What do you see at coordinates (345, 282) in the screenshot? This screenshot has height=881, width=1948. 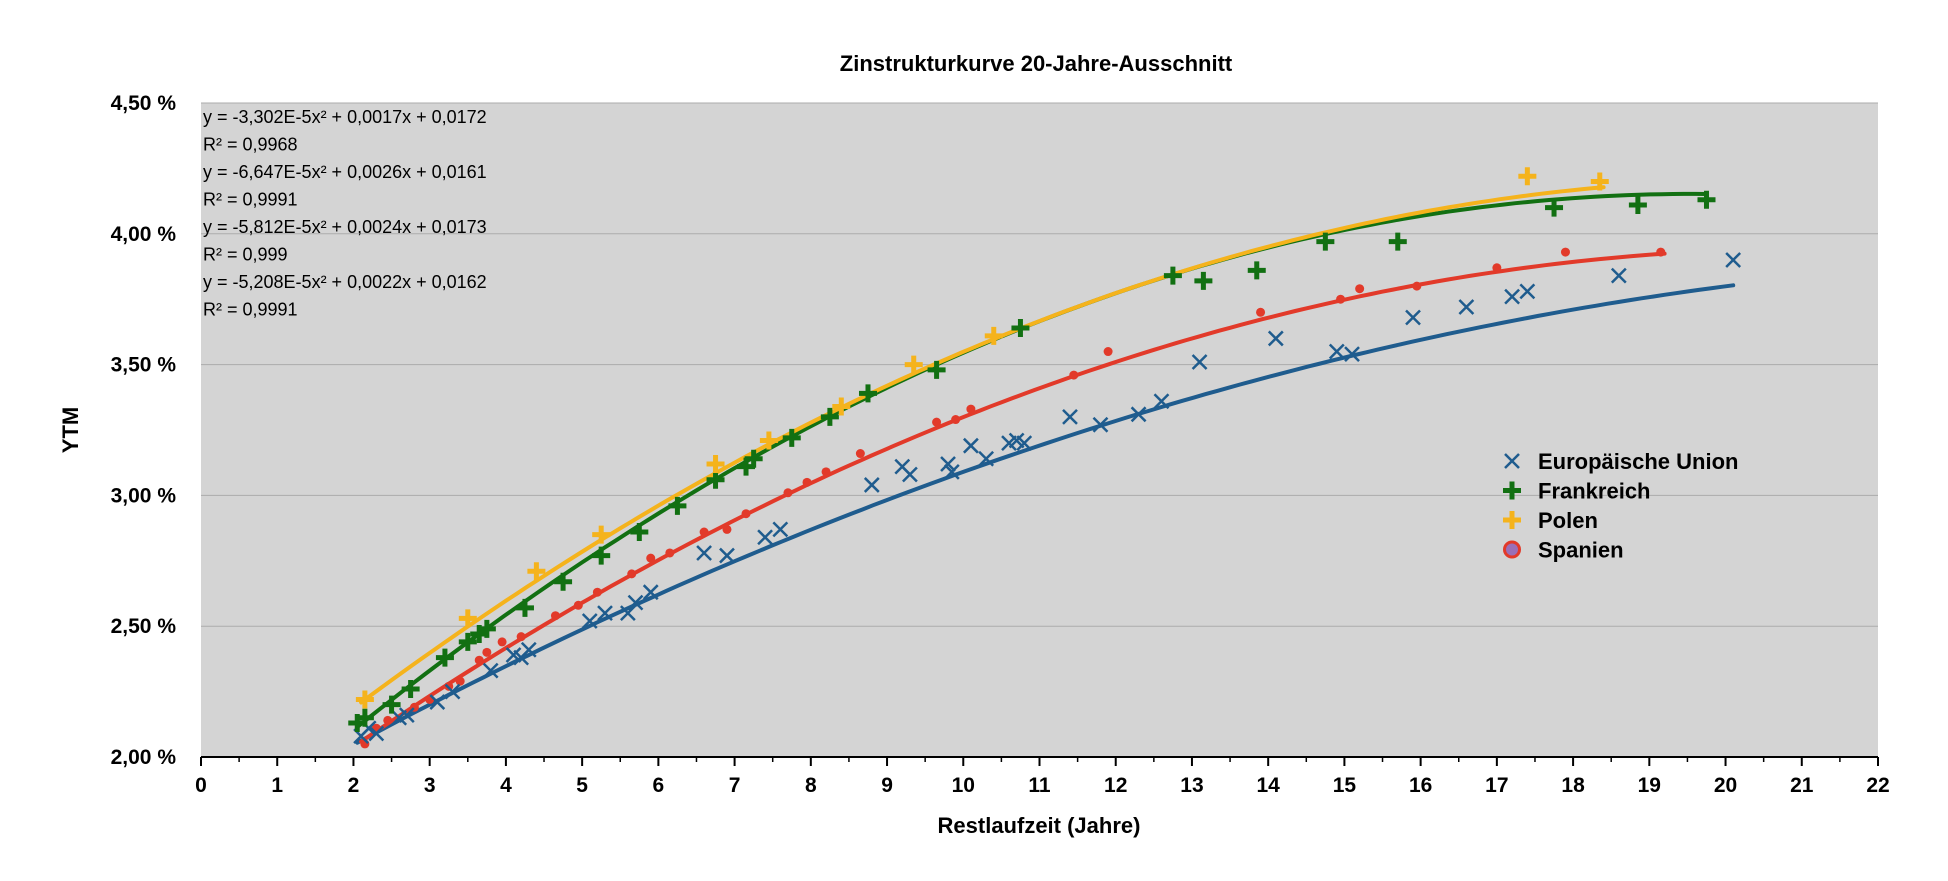 I see `trendline-equation: y = -5,208E-5x² + 0,0022x + 0,0162` at bounding box center [345, 282].